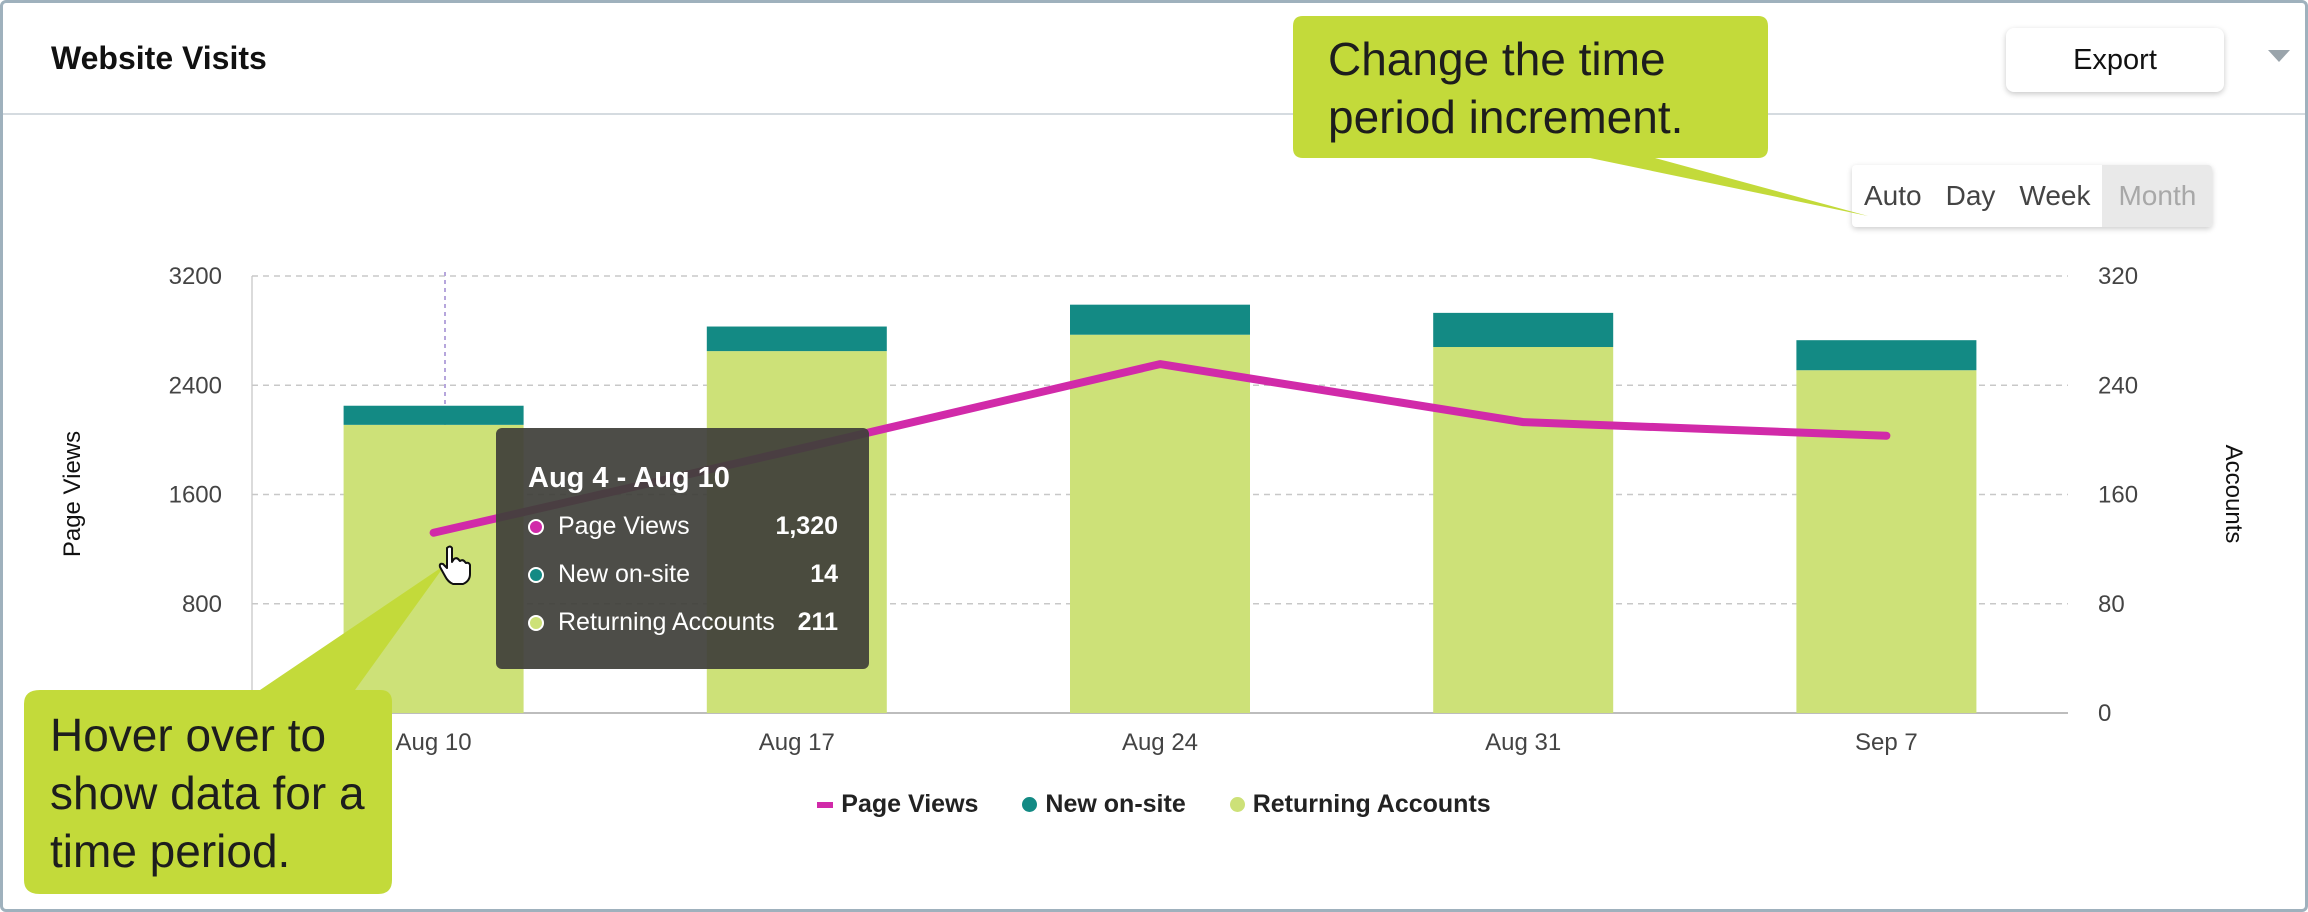 This screenshot has width=2308, height=912. I want to click on hand-cursor-icon, so click(454, 565).